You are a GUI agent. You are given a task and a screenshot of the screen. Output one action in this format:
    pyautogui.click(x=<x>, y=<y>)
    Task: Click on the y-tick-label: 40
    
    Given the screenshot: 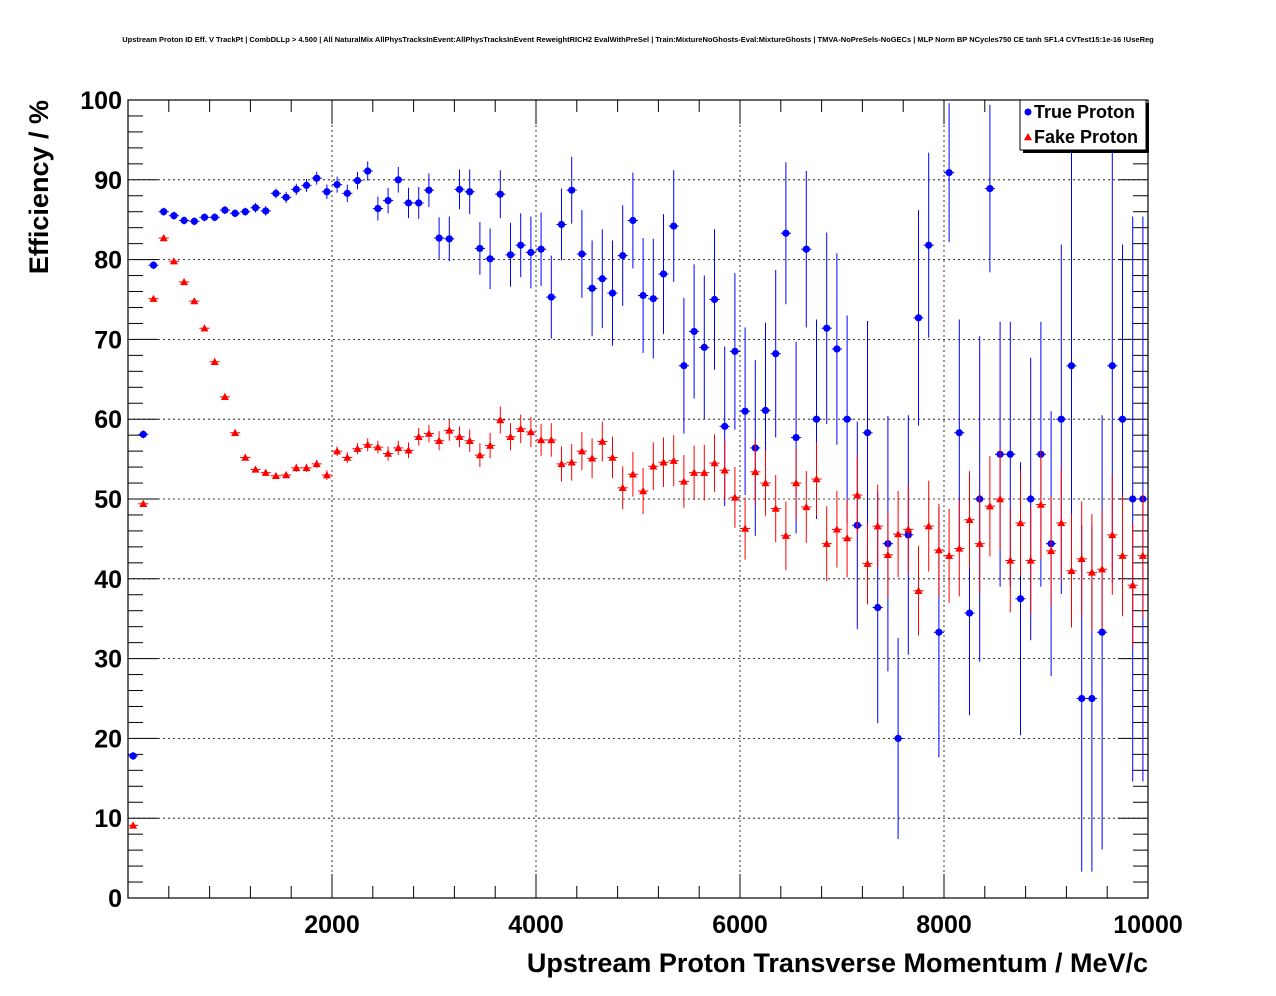 What is the action you would take?
    pyautogui.click(x=108, y=580)
    